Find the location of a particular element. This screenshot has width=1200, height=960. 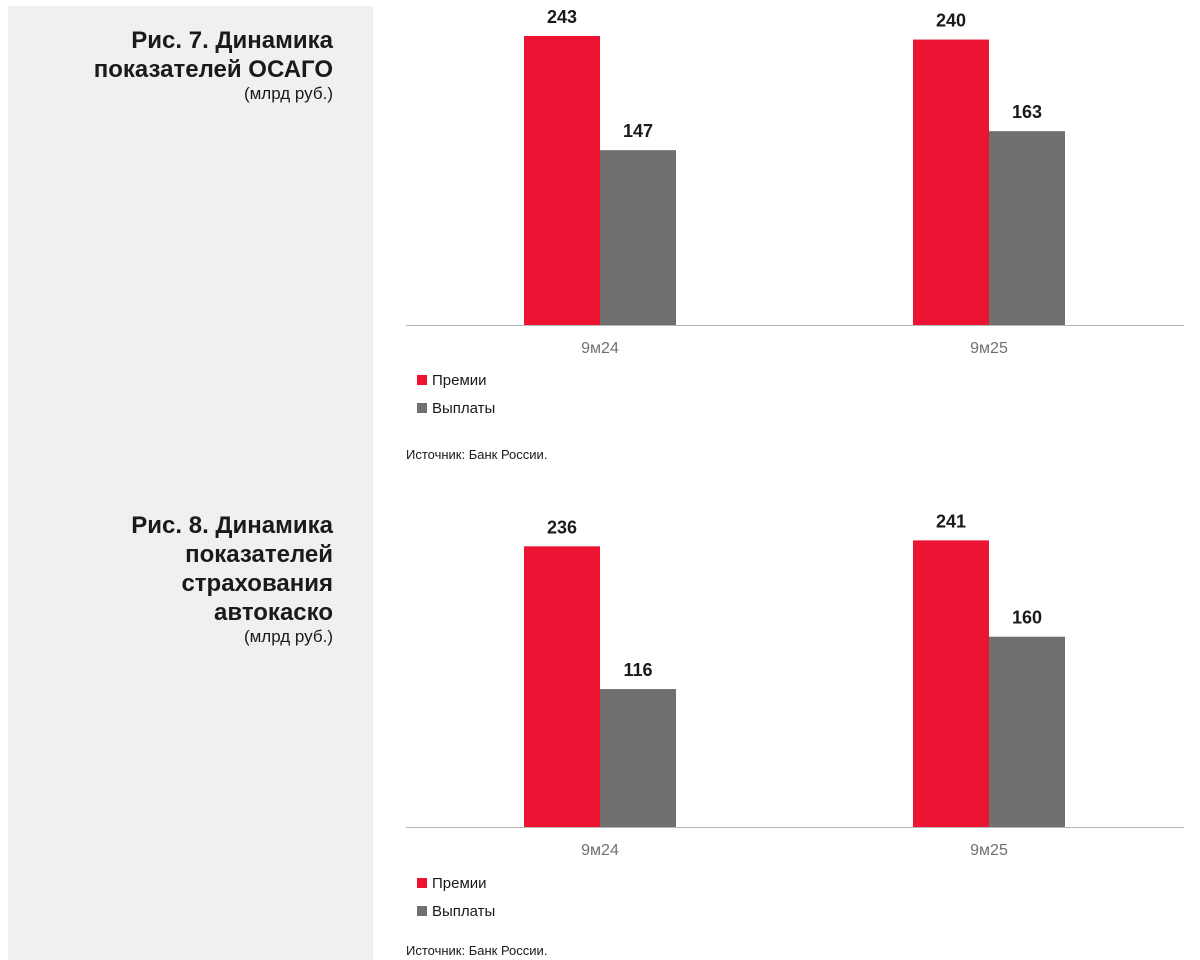

figure-8-unit: (млрд руб.) is located at coordinates (288, 636).